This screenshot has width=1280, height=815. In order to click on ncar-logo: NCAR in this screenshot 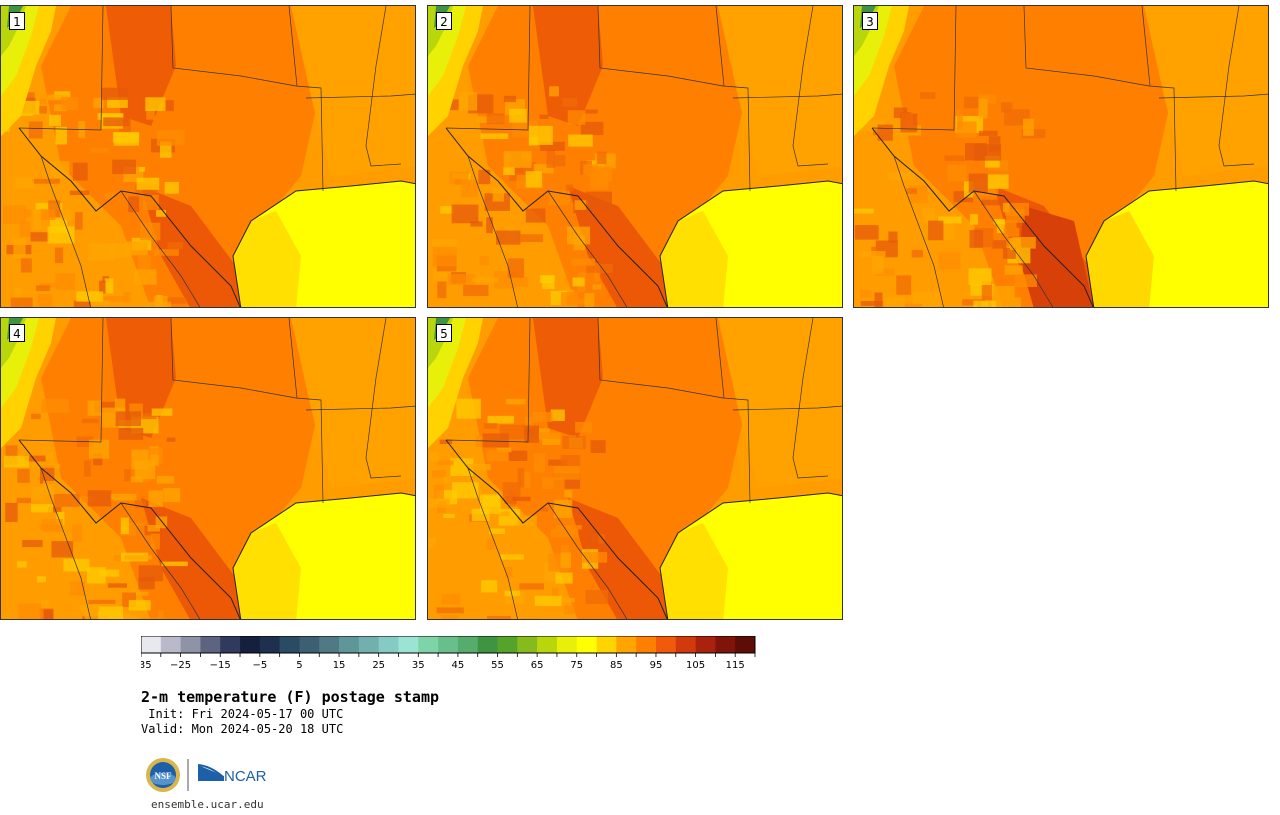, I will do `click(232, 774)`.